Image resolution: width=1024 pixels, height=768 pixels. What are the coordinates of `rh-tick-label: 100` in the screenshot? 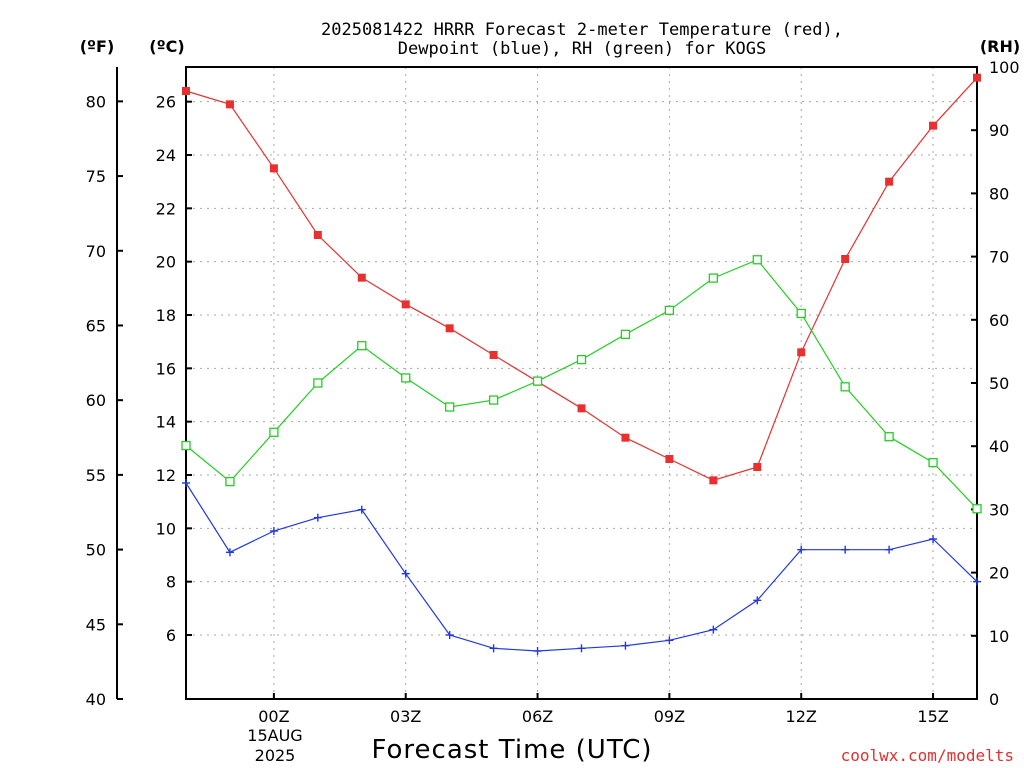 It's located at (1004, 67).